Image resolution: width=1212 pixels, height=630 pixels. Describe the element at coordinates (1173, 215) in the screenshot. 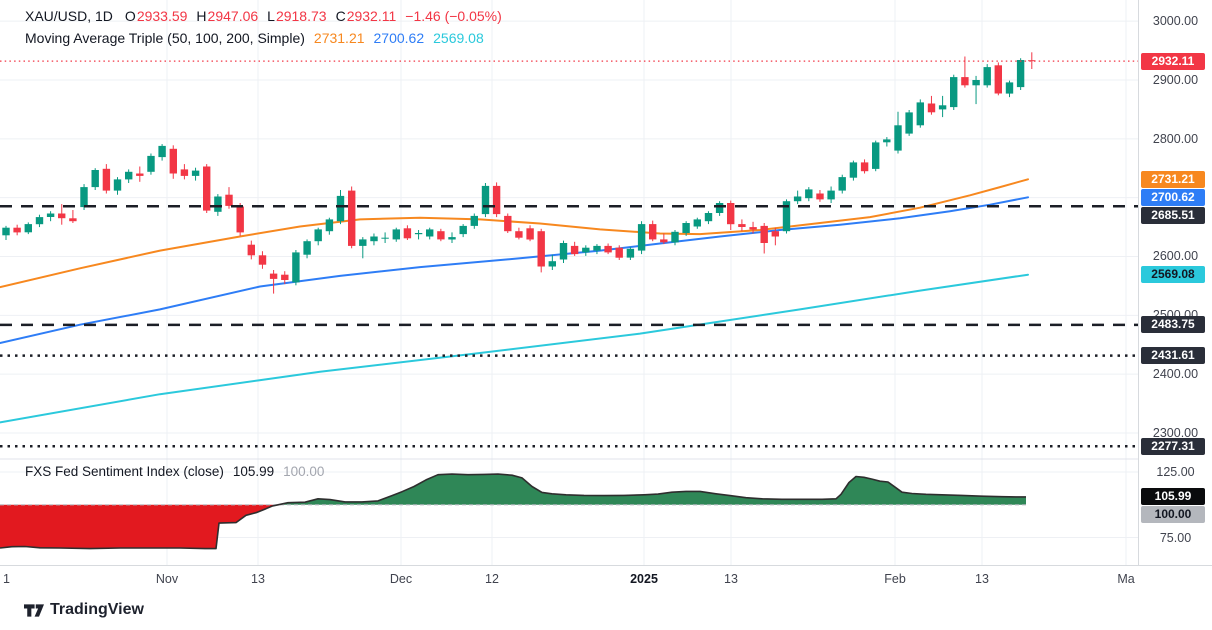

I see `price-axis-badge: 2685.51` at that location.